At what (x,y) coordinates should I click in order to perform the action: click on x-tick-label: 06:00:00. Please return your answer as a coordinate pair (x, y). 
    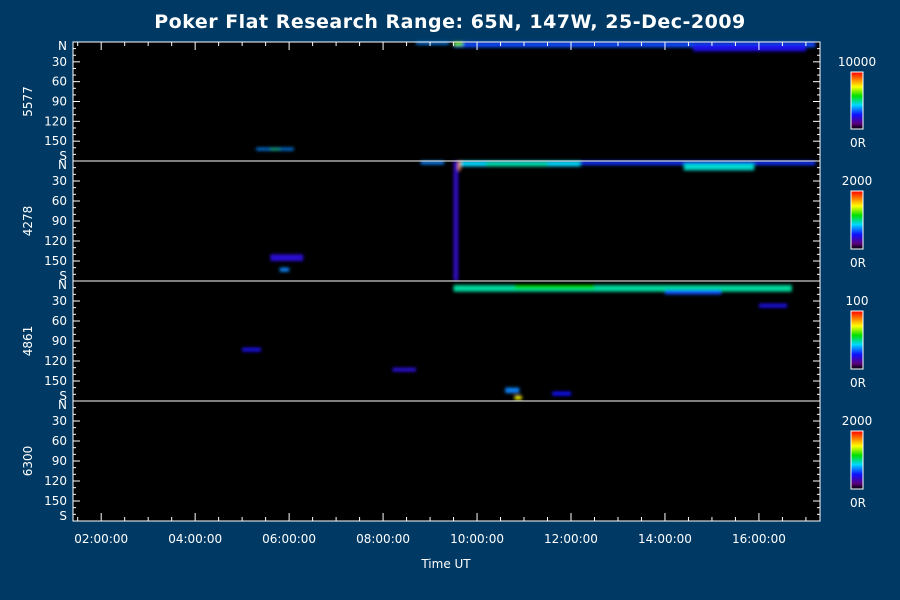
    Looking at the image, I should click on (289, 539).